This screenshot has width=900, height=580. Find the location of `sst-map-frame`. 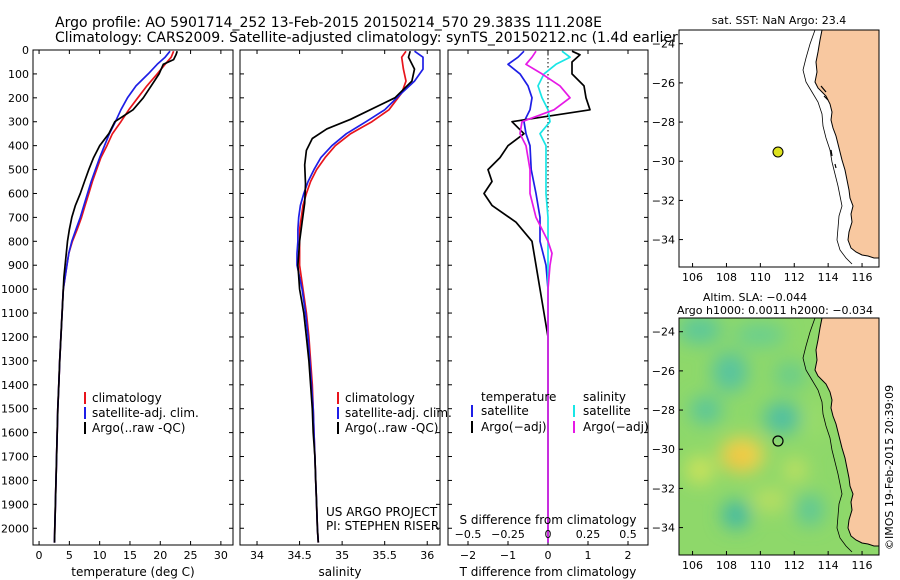

sst-map-frame is located at coordinates (779, 148).